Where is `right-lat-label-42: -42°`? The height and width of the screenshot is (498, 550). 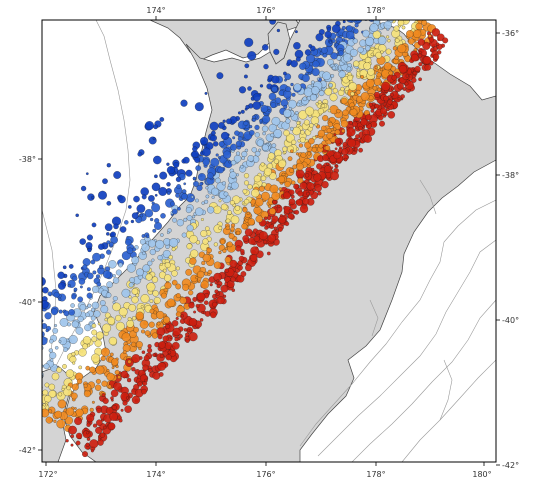 right-lat-label-42: -42° is located at coordinates (510, 465).